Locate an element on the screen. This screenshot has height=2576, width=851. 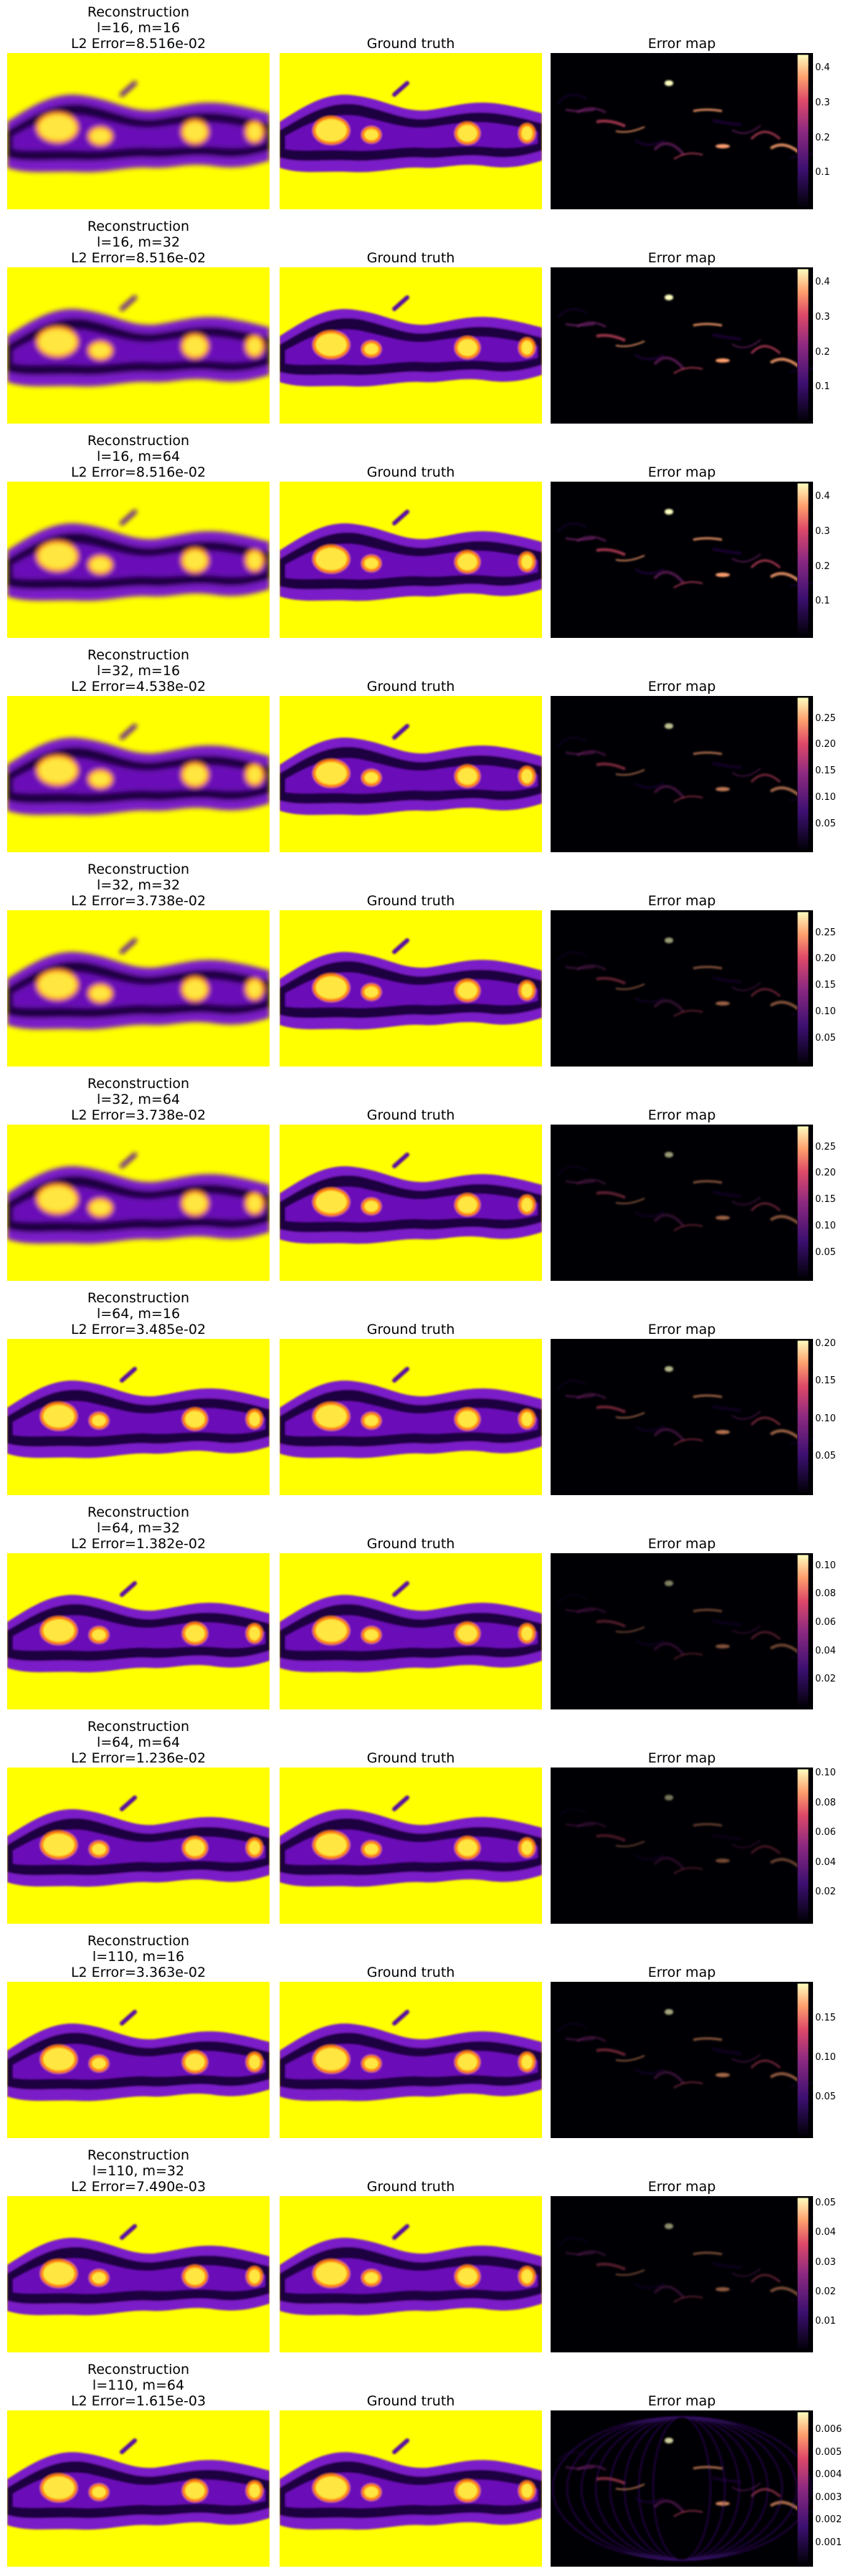
l2-error-label: L2 Error=3.363e-02 is located at coordinates (138, 1972).